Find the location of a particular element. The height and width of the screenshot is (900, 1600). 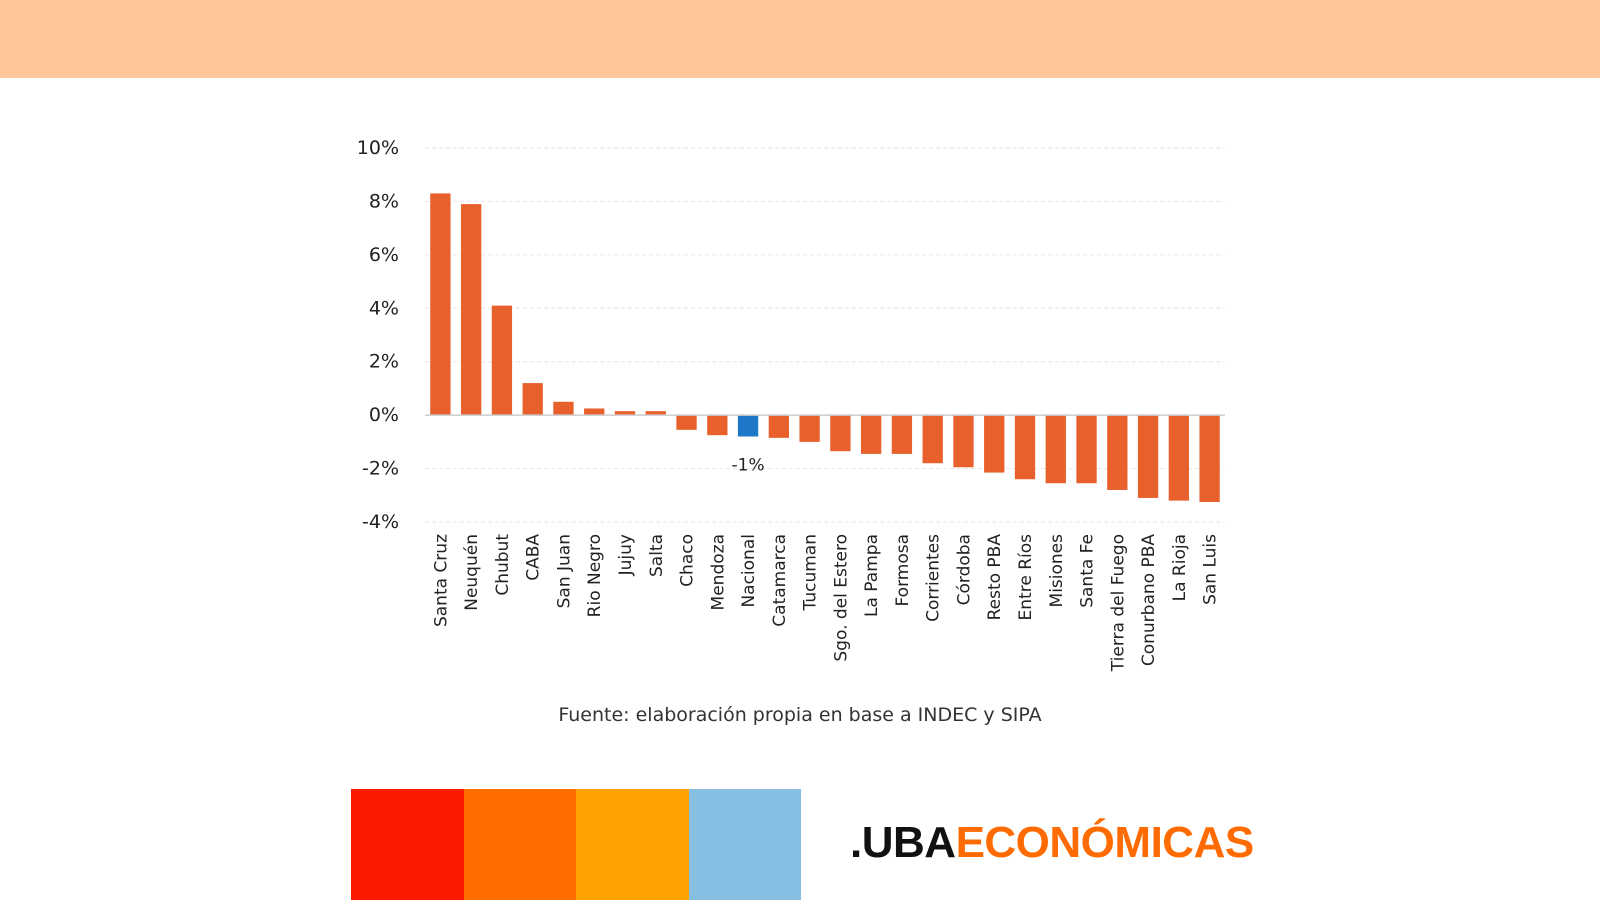

data-label: -1% is located at coordinates (748, 466).